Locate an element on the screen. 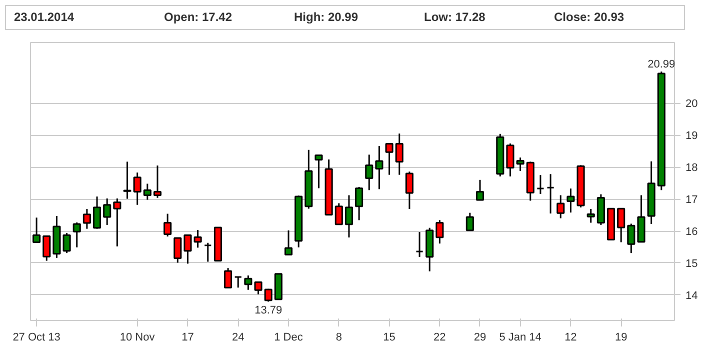 The image size is (716, 354). x-tick-label: 27 Oct 13 is located at coordinates (36, 338).